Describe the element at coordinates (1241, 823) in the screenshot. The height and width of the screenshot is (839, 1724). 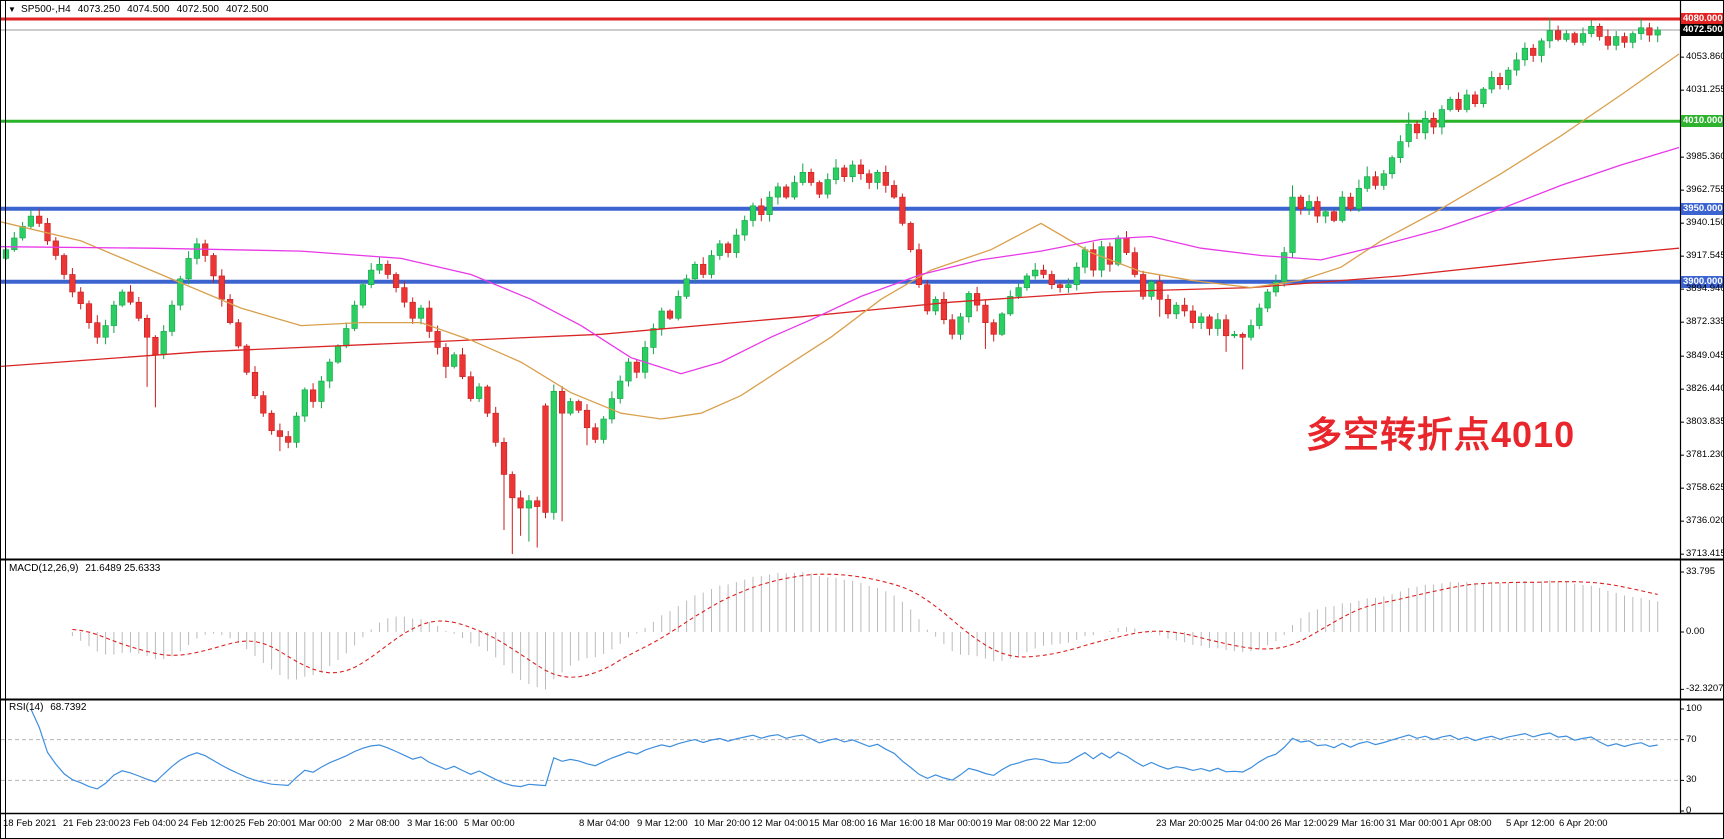
I see `time-label: 25 Mar 04:00` at that location.